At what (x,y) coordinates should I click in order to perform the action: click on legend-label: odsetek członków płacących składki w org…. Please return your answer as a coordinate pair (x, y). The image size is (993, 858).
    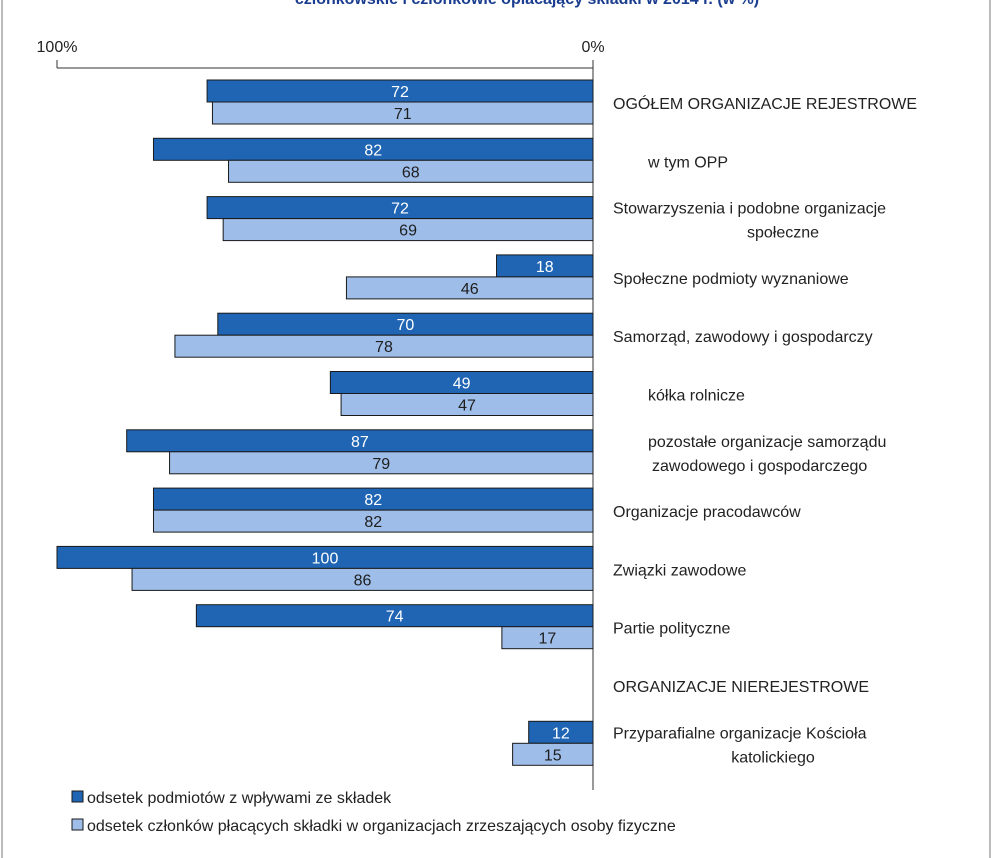
    Looking at the image, I should click on (381, 826).